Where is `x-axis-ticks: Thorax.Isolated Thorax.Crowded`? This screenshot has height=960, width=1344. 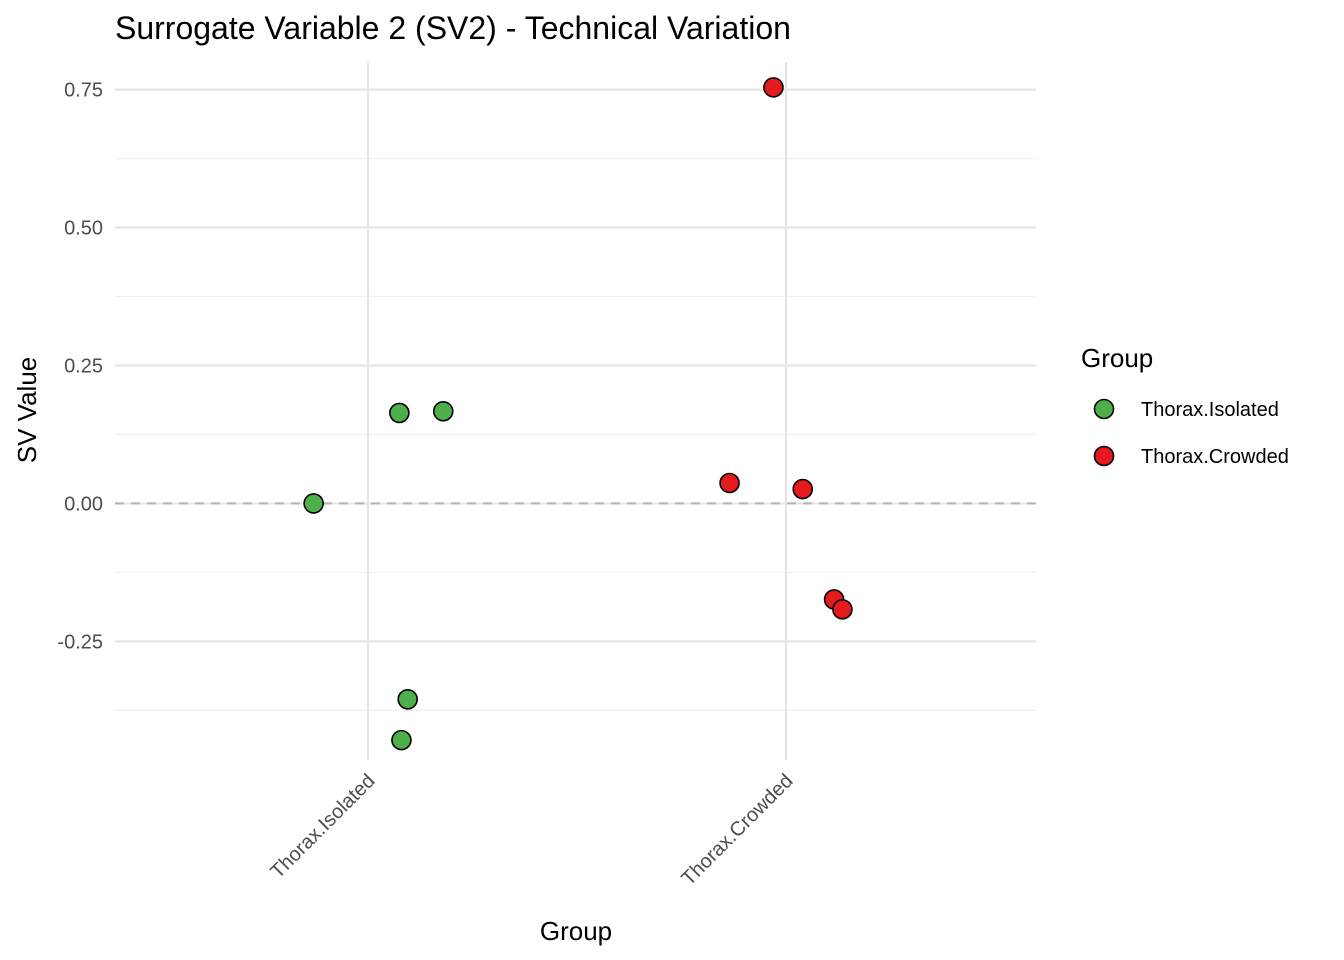 x-axis-ticks: Thorax.Isolated Thorax.Crowded is located at coordinates (531, 830).